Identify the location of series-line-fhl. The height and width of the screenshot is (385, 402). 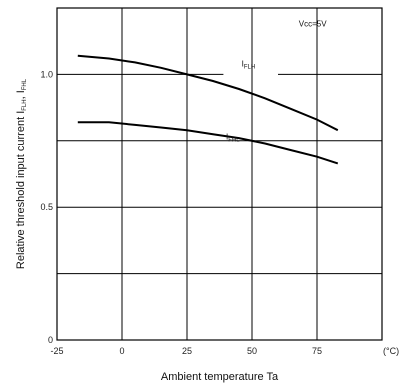
(208, 143).